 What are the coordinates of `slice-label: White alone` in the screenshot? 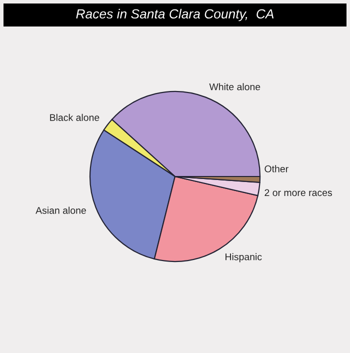 It's located at (234, 86).